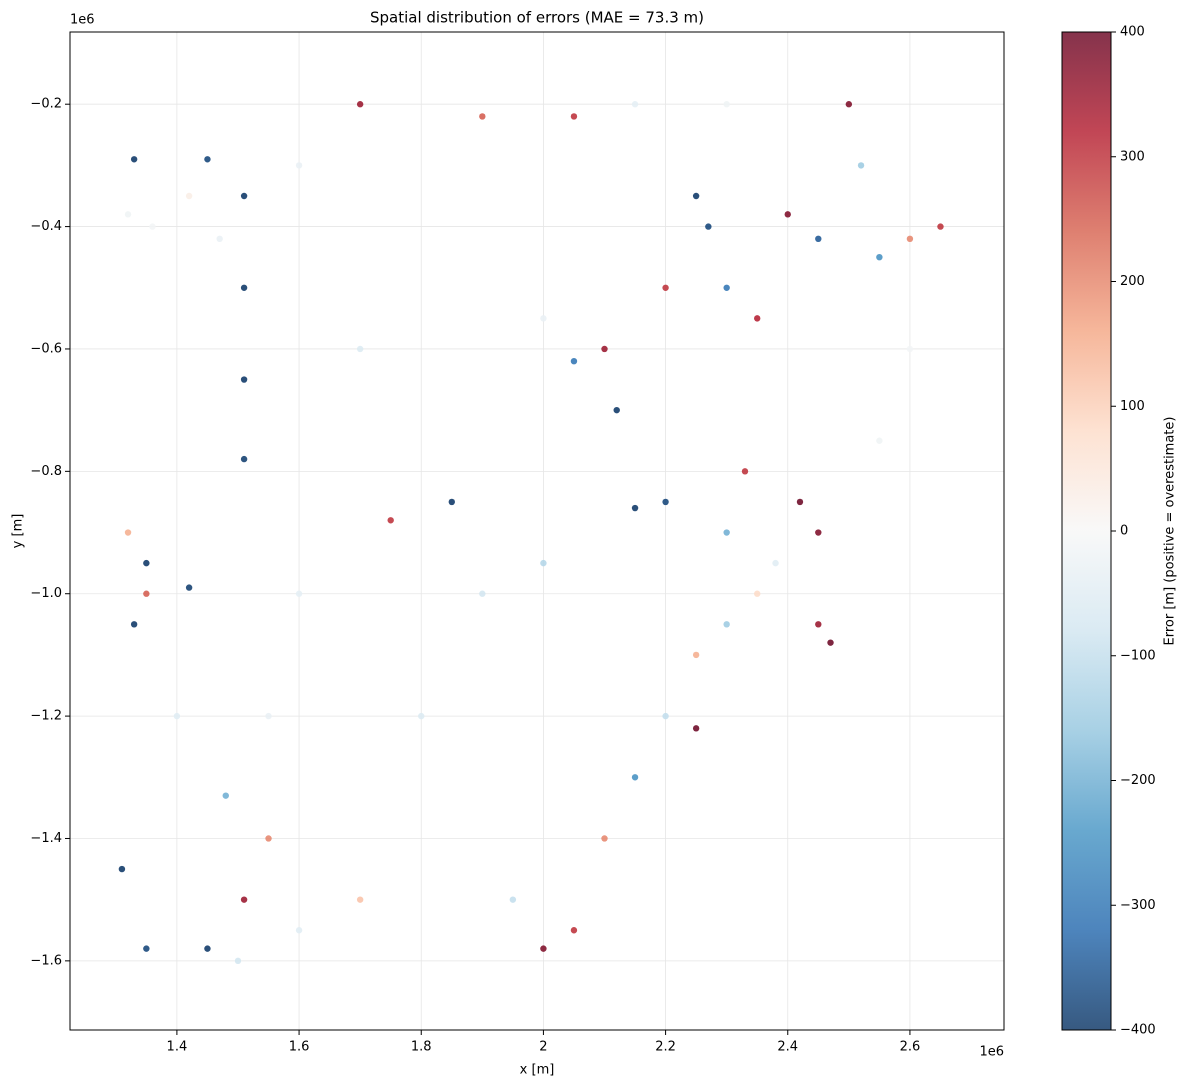  I want to click on x-tick-label: 1.8, so click(421, 1047).